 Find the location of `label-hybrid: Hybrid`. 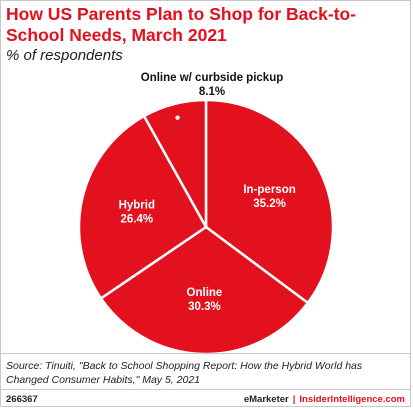

label-hybrid: Hybrid is located at coordinates (137, 206).